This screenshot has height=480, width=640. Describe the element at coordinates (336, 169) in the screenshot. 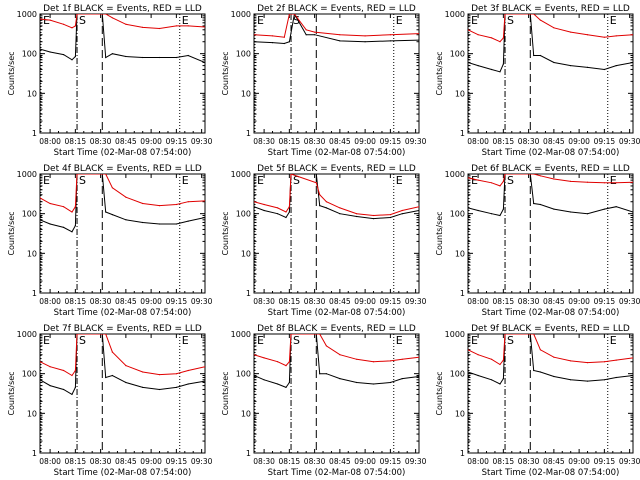

I see `chart-title: Det 5f BLACK = Events, RED = LLD` at that location.